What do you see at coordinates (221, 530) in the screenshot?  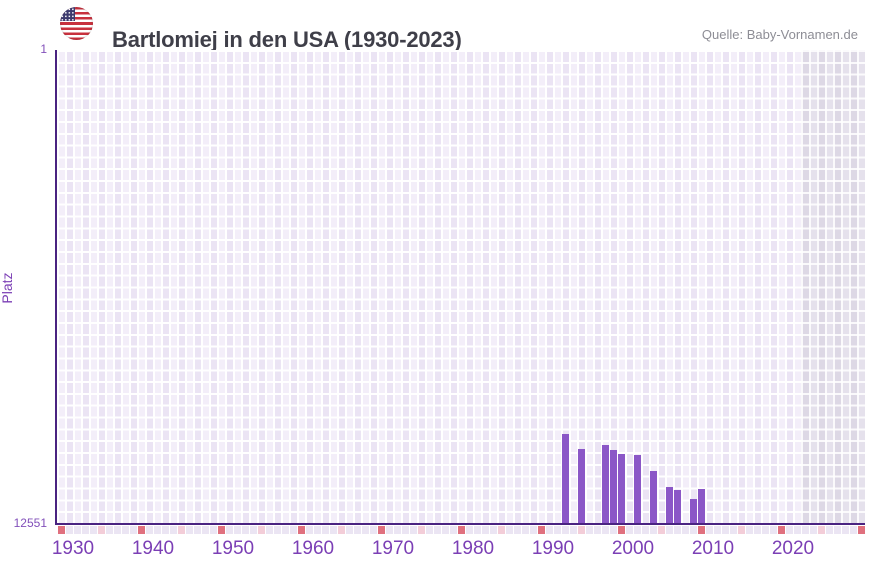 I see `axis-marker-cell-1948` at bounding box center [221, 530].